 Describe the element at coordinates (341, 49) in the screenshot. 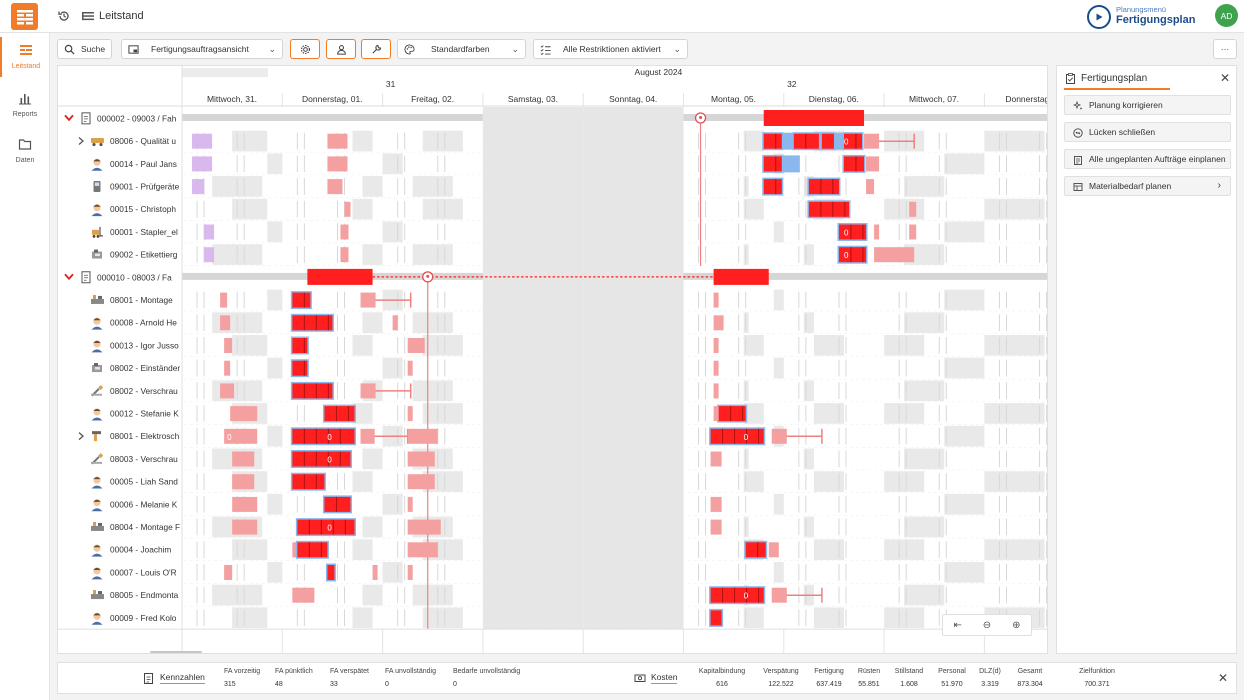

I see `person-filter-button` at that location.